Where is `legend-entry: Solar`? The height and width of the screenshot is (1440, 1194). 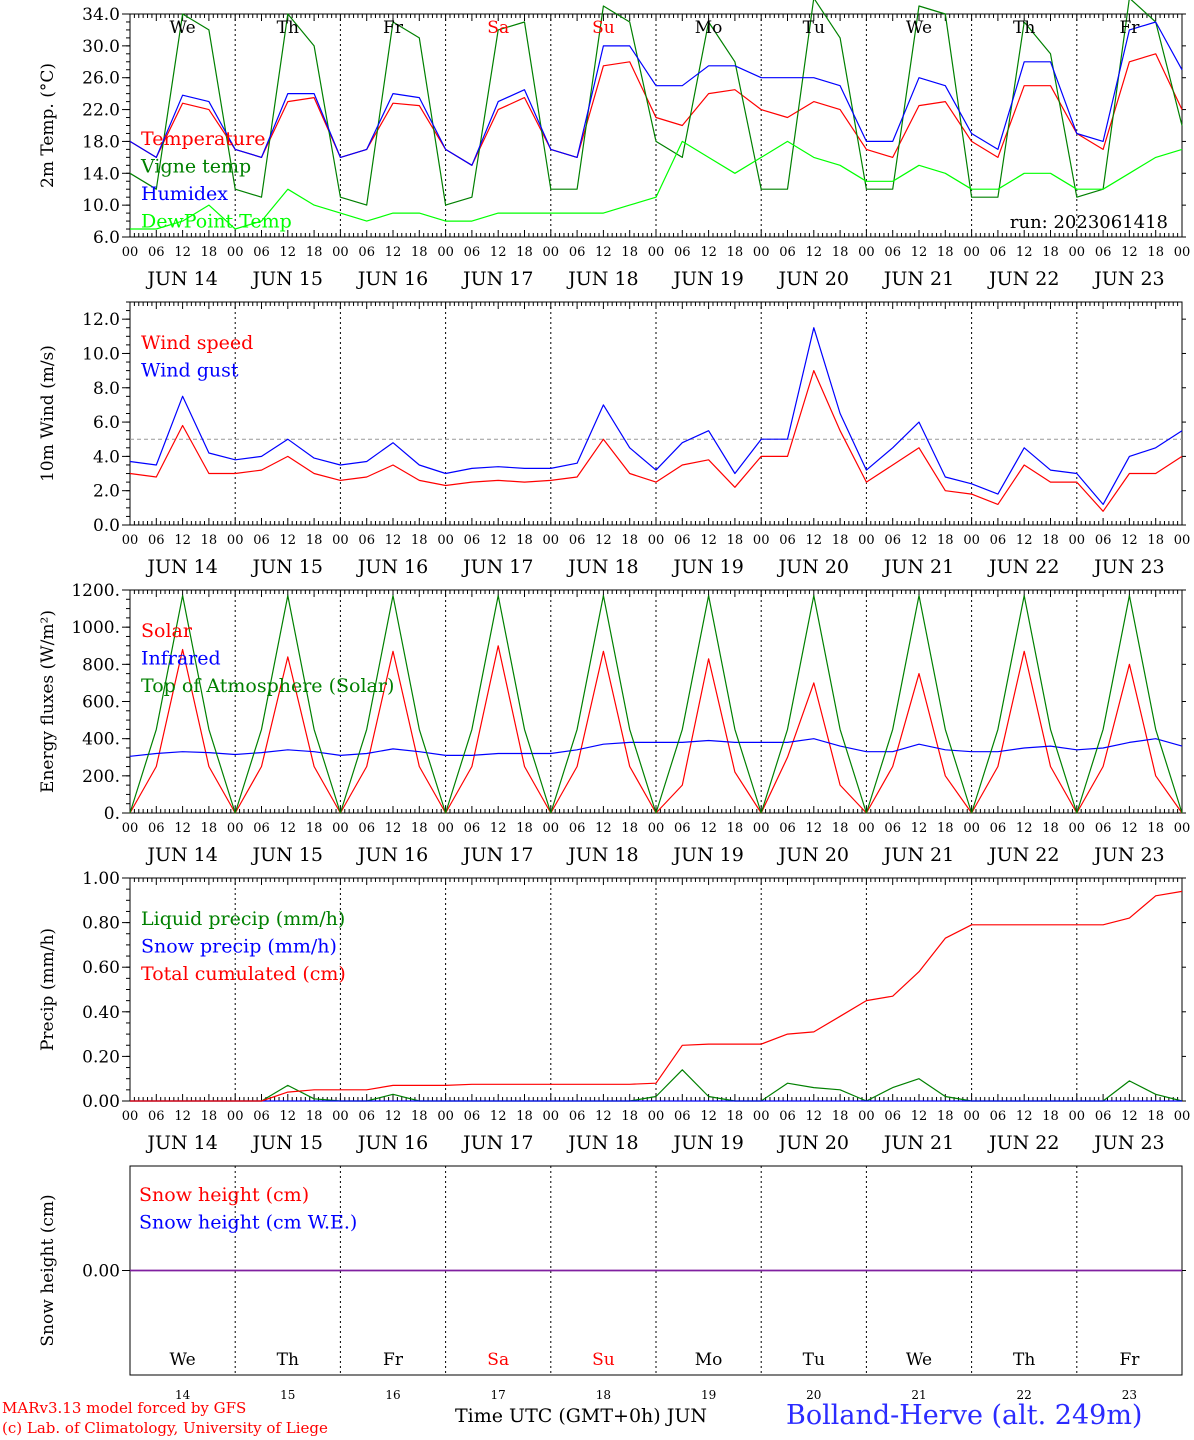 legend-entry: Solar is located at coordinates (167, 631).